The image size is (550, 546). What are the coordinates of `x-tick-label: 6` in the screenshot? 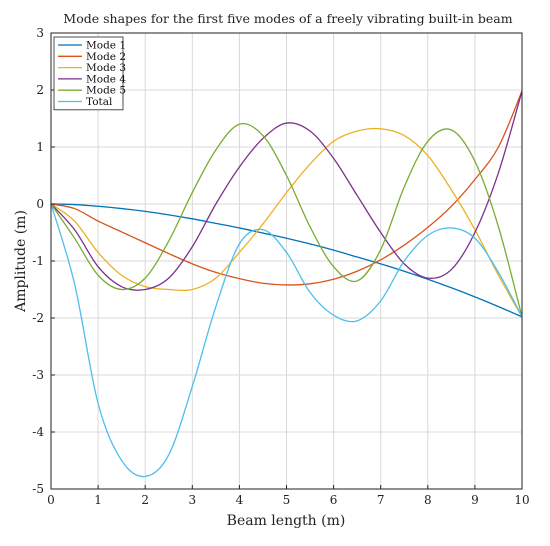 It's located at (334, 500).